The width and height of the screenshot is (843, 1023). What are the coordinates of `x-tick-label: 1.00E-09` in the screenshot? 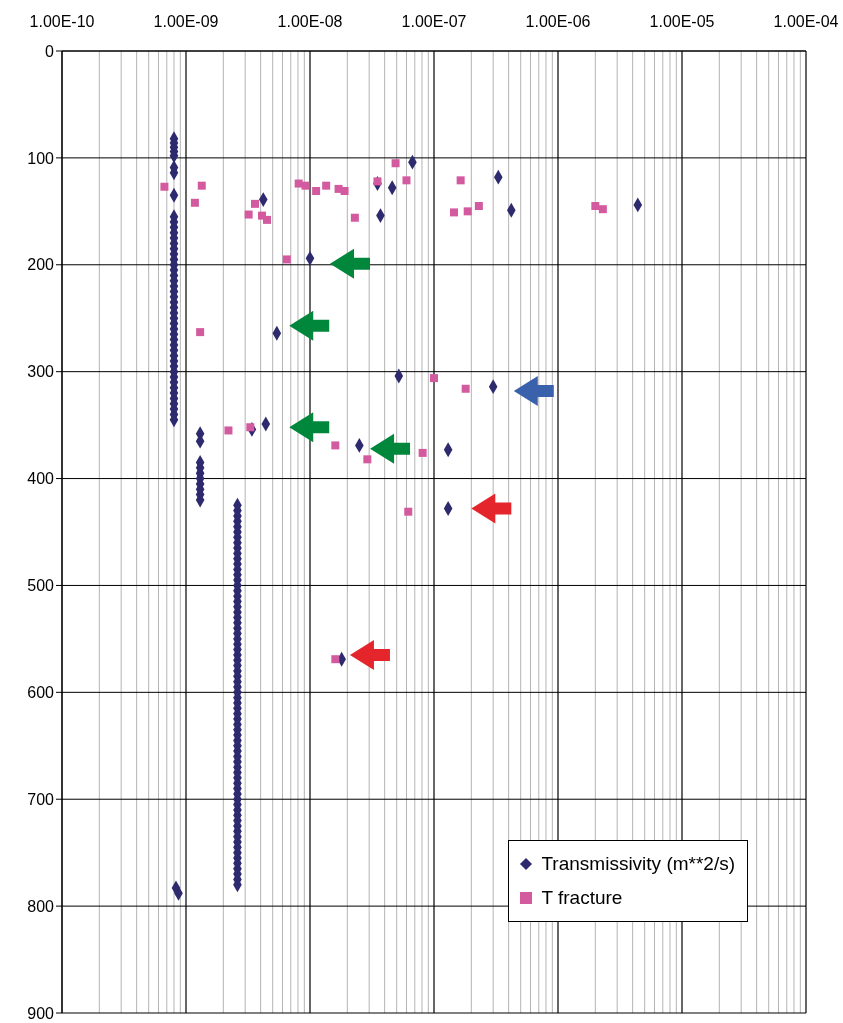 It's located at (186, 21).